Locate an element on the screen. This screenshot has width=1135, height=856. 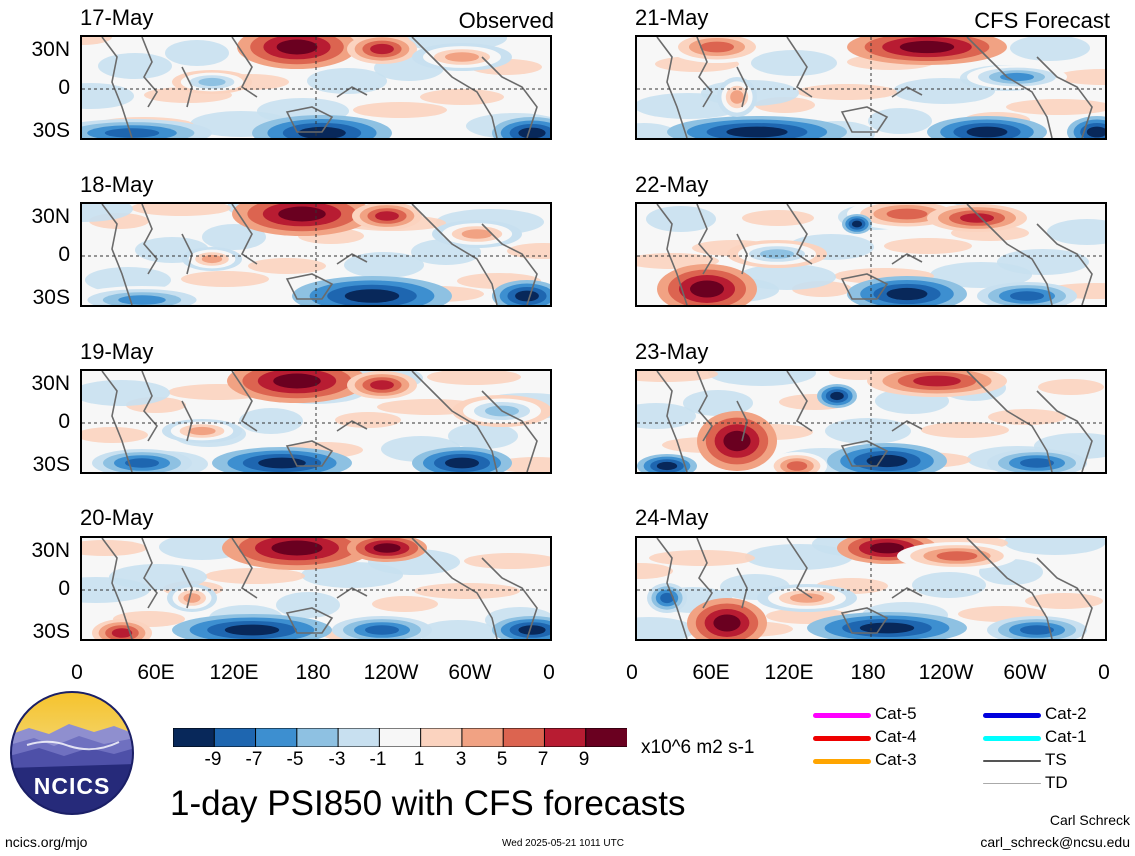
lon-label: 120W is located at coordinates (946, 672).